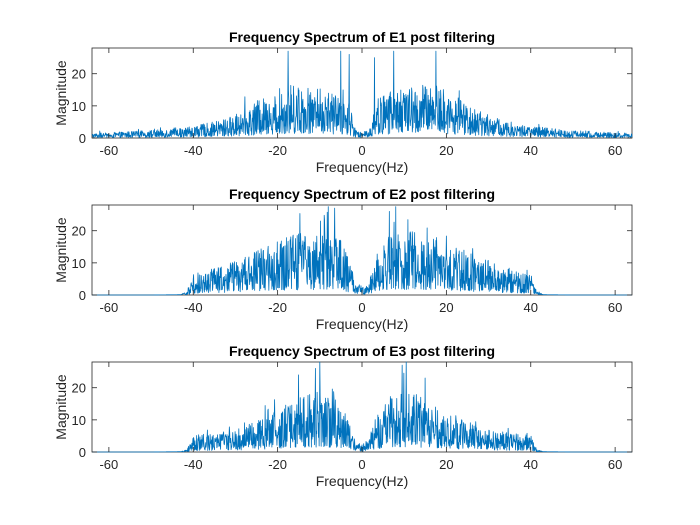  I want to click on chart-title: Frequency Spectrum of E3 post filtering, so click(362, 351).